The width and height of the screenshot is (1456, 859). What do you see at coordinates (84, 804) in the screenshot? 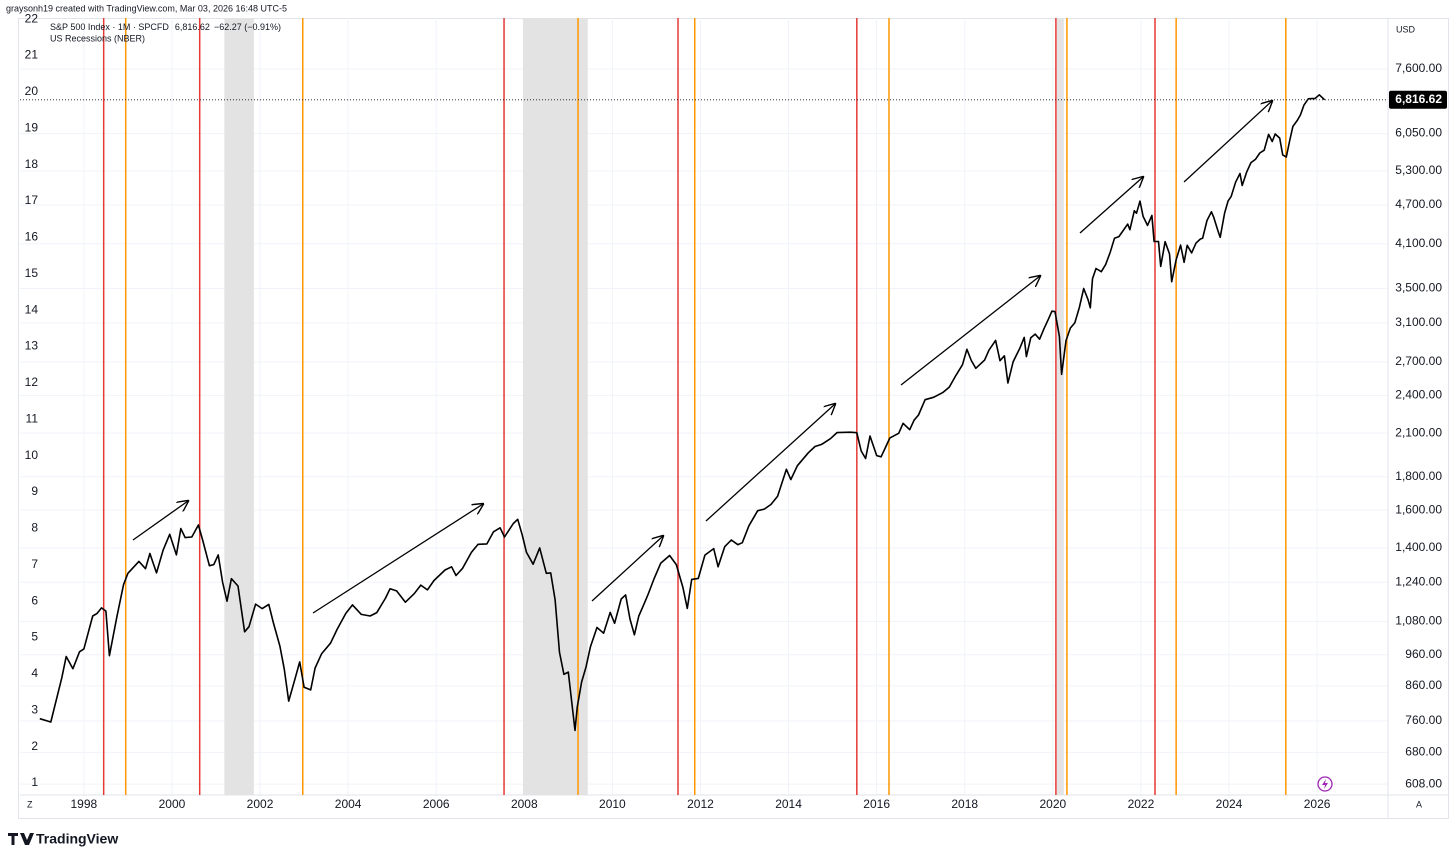
I see `x-tick-label: 1998` at bounding box center [84, 804].